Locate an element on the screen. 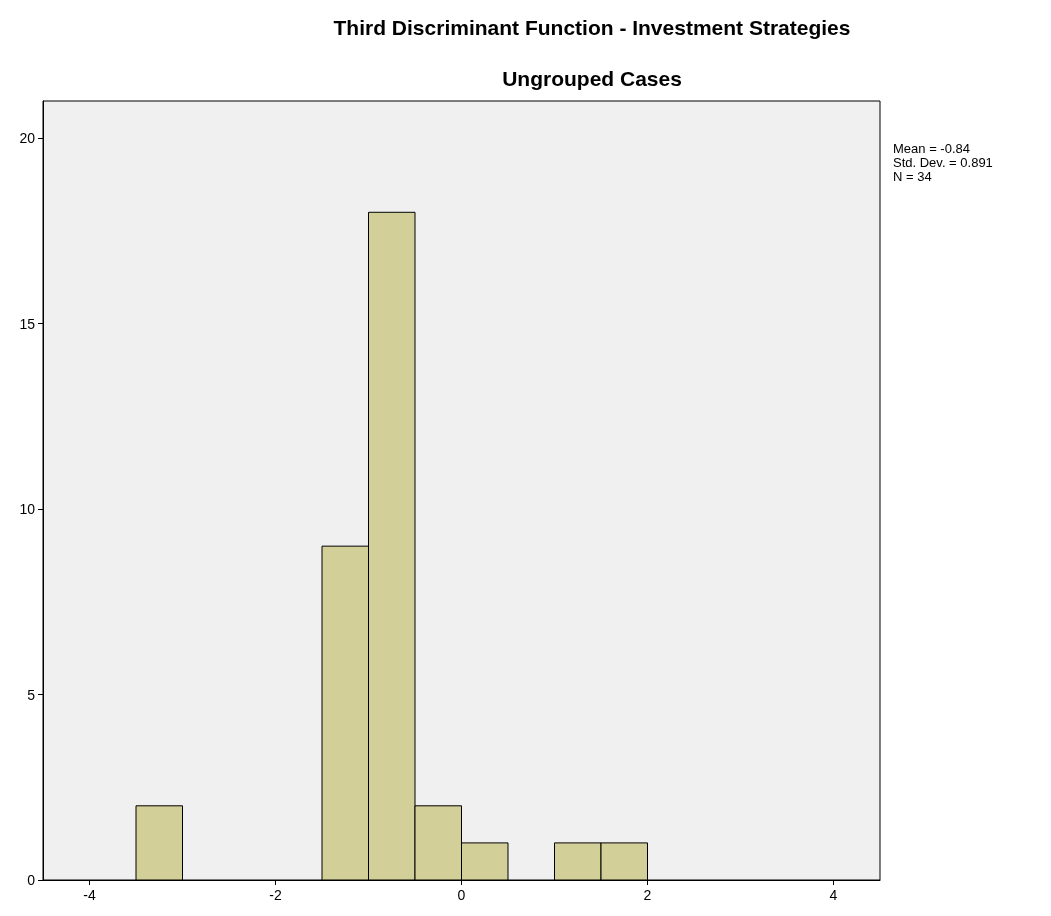 The height and width of the screenshot is (916, 1051). y-tick-label: 10 is located at coordinates (27, 509).